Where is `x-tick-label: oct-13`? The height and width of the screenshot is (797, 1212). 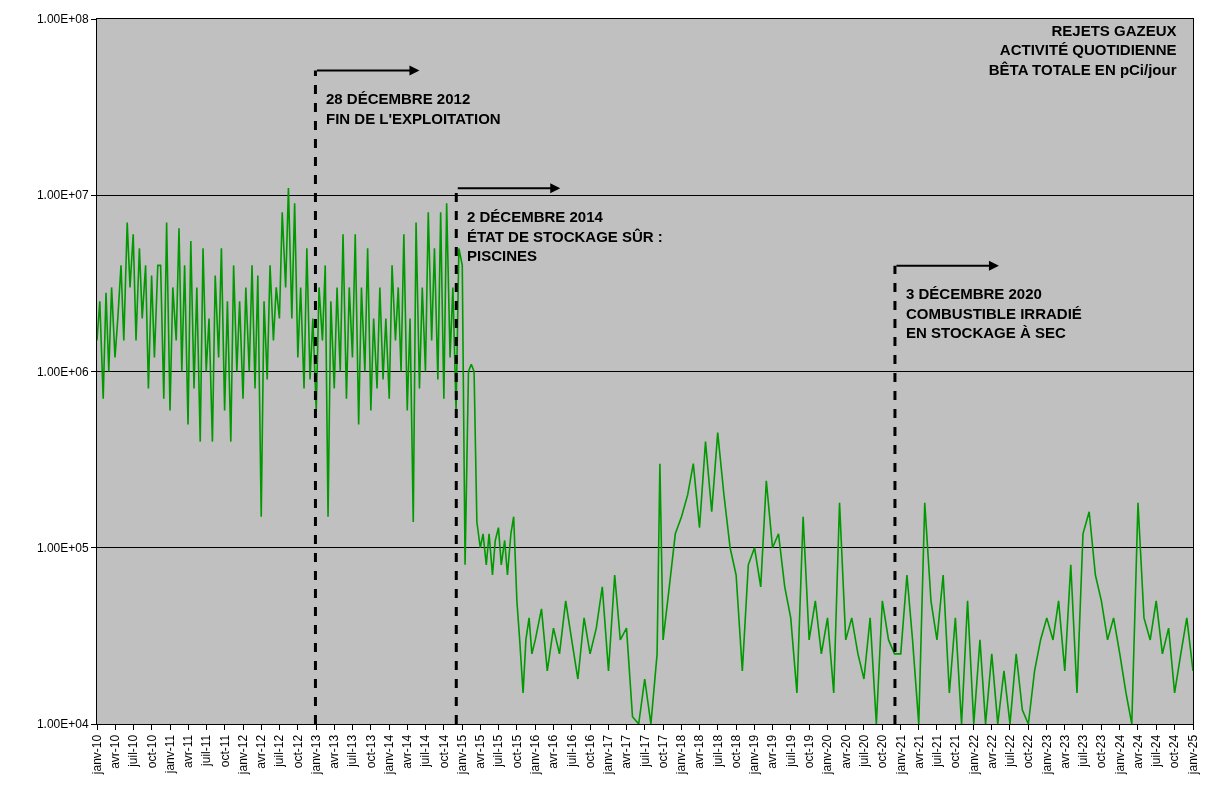 x-tick-label: oct-13 is located at coordinates (370, 751).